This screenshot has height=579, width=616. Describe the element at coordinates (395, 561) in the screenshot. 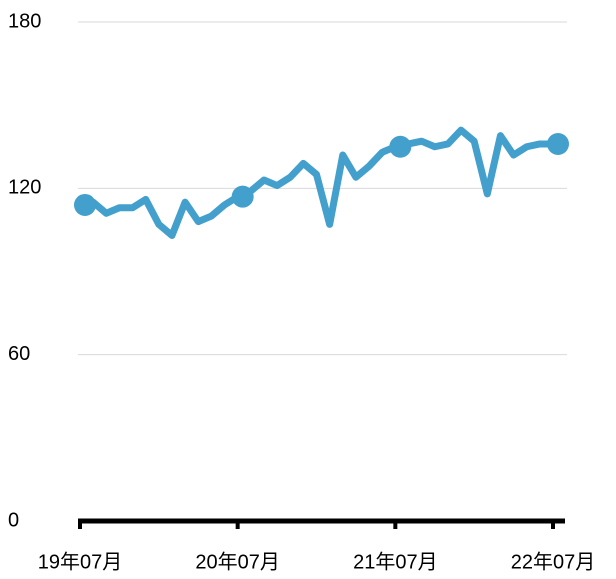

I see `x-tick-label: 21年07月` at that location.